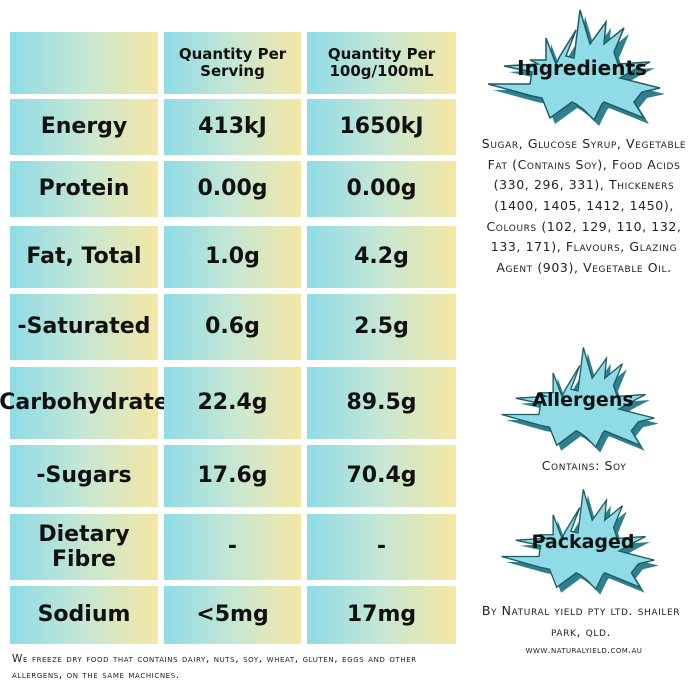  Describe the element at coordinates (232, 547) in the screenshot. I see `row-serving-fibre: -` at that location.